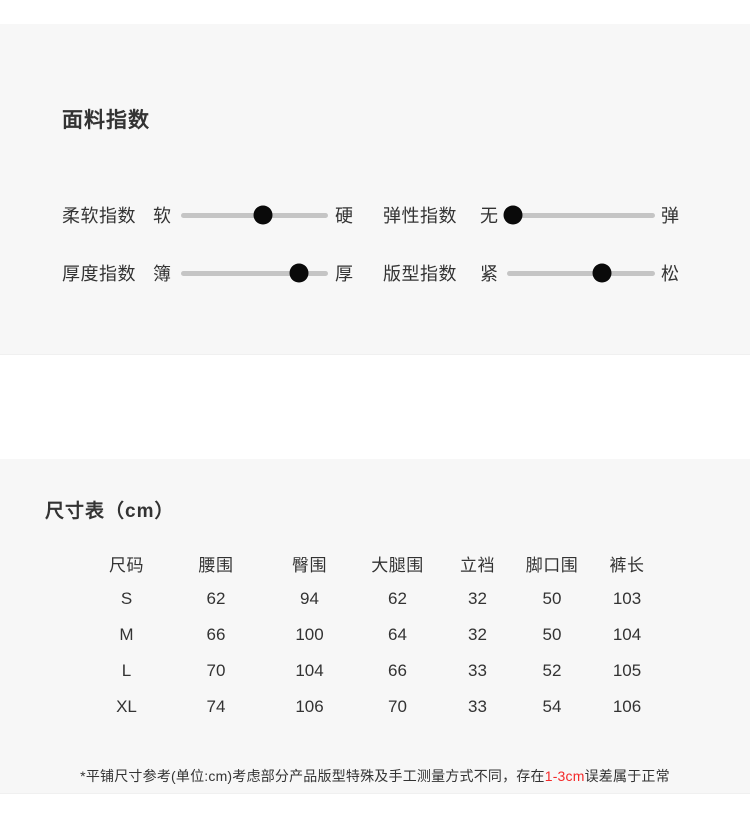 This screenshot has height=816, width=750. What do you see at coordinates (489, 274) in the screenshot?
I see `slider-fit-min-label: 紧` at bounding box center [489, 274].